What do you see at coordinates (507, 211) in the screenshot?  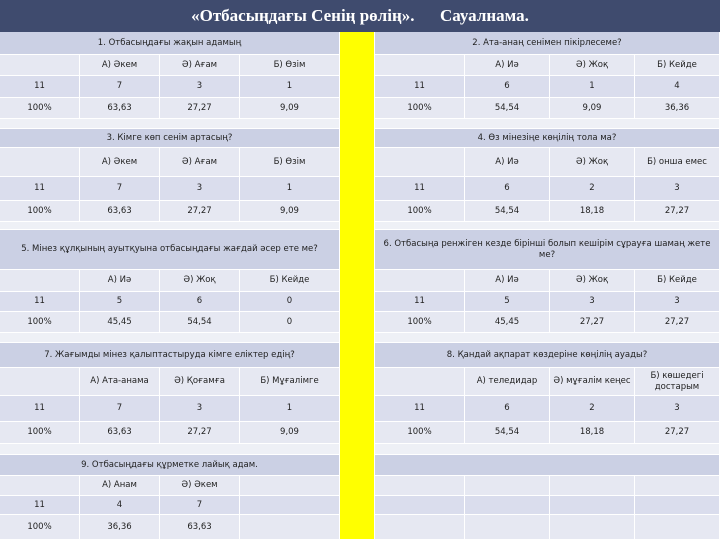 I see `percent: 54,54` at bounding box center [507, 211].